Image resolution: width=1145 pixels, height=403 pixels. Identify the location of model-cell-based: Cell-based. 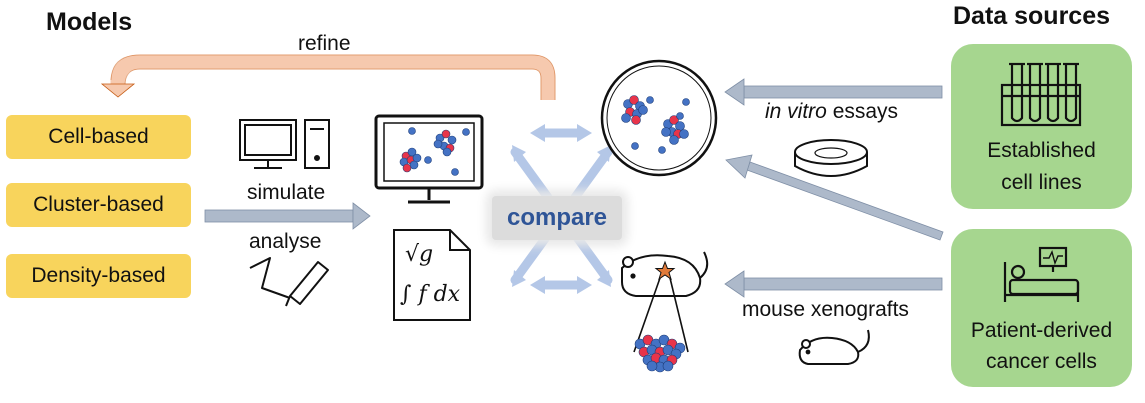
(98, 137).